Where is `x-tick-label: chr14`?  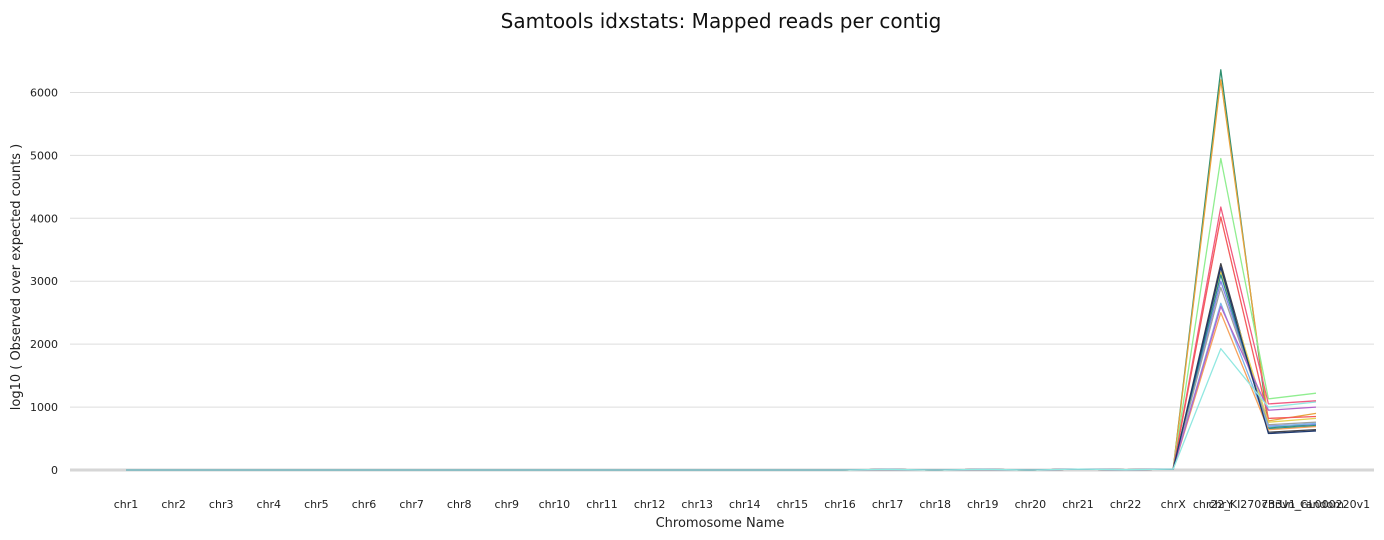 x-tick-label: chr14 is located at coordinates (745, 504).